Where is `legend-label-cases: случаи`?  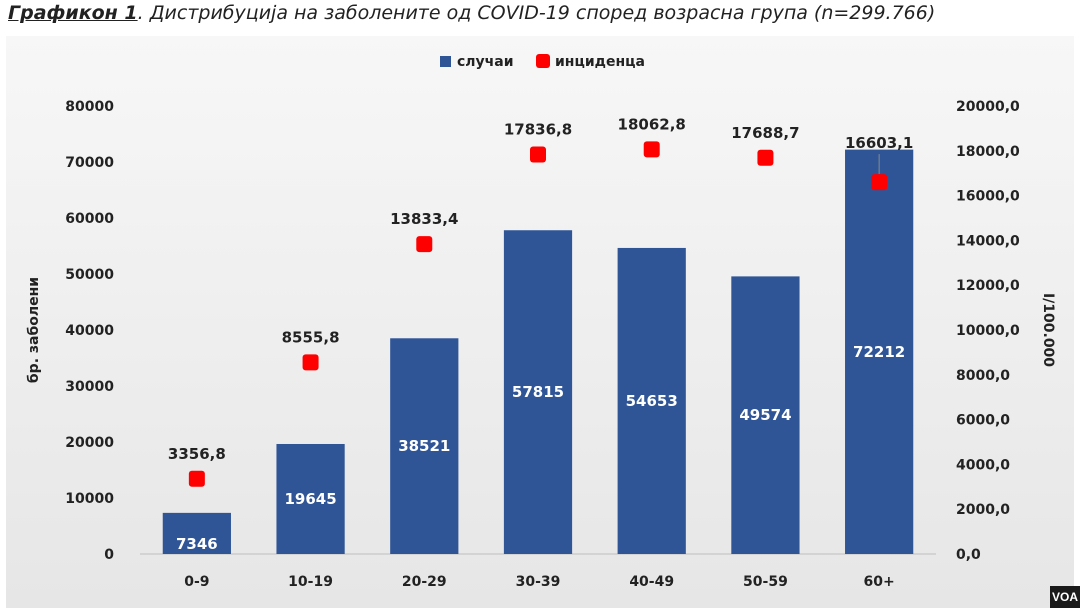 legend-label-cases: случаи is located at coordinates (485, 62).